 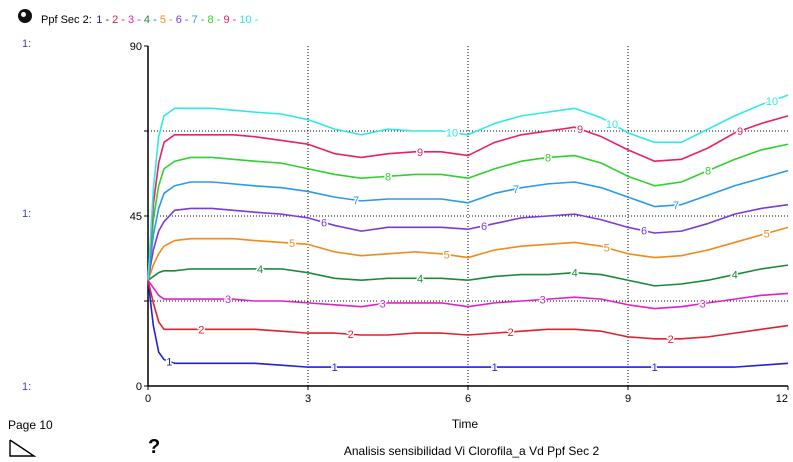 I want to click on legend-item-4: 4 -, so click(x=148, y=20).